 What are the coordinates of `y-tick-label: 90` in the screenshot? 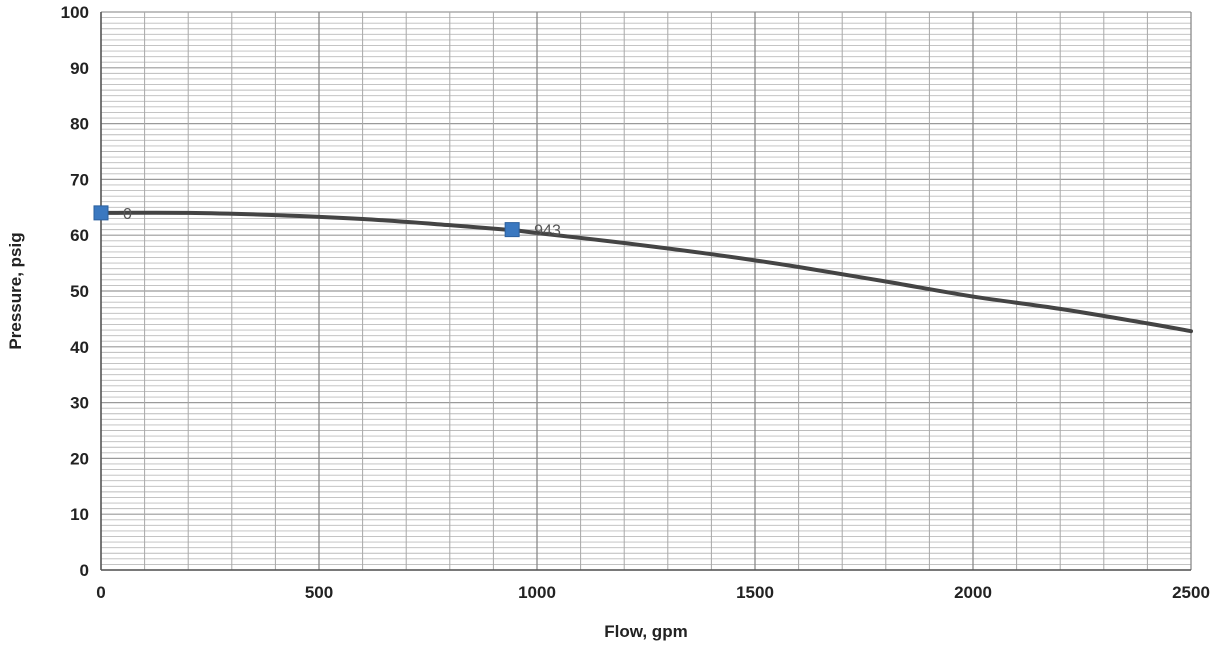 It's located at (79, 68).